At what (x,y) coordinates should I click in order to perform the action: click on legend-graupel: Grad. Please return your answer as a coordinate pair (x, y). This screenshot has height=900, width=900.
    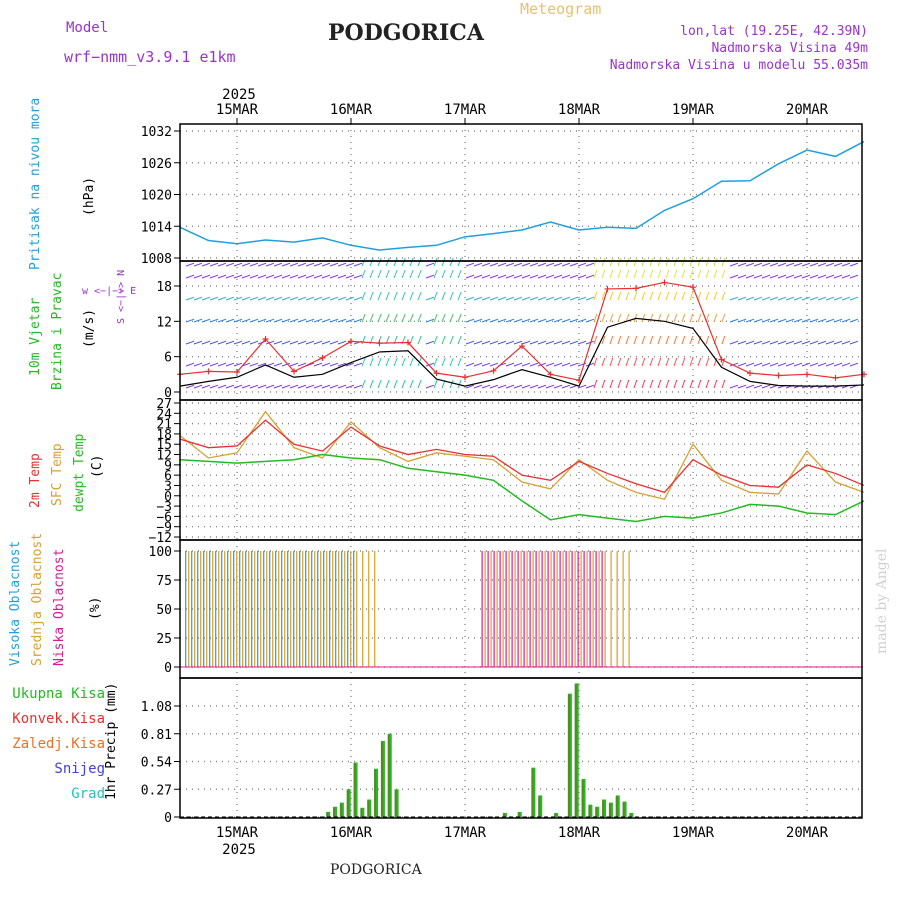
    Looking at the image, I should click on (88, 794).